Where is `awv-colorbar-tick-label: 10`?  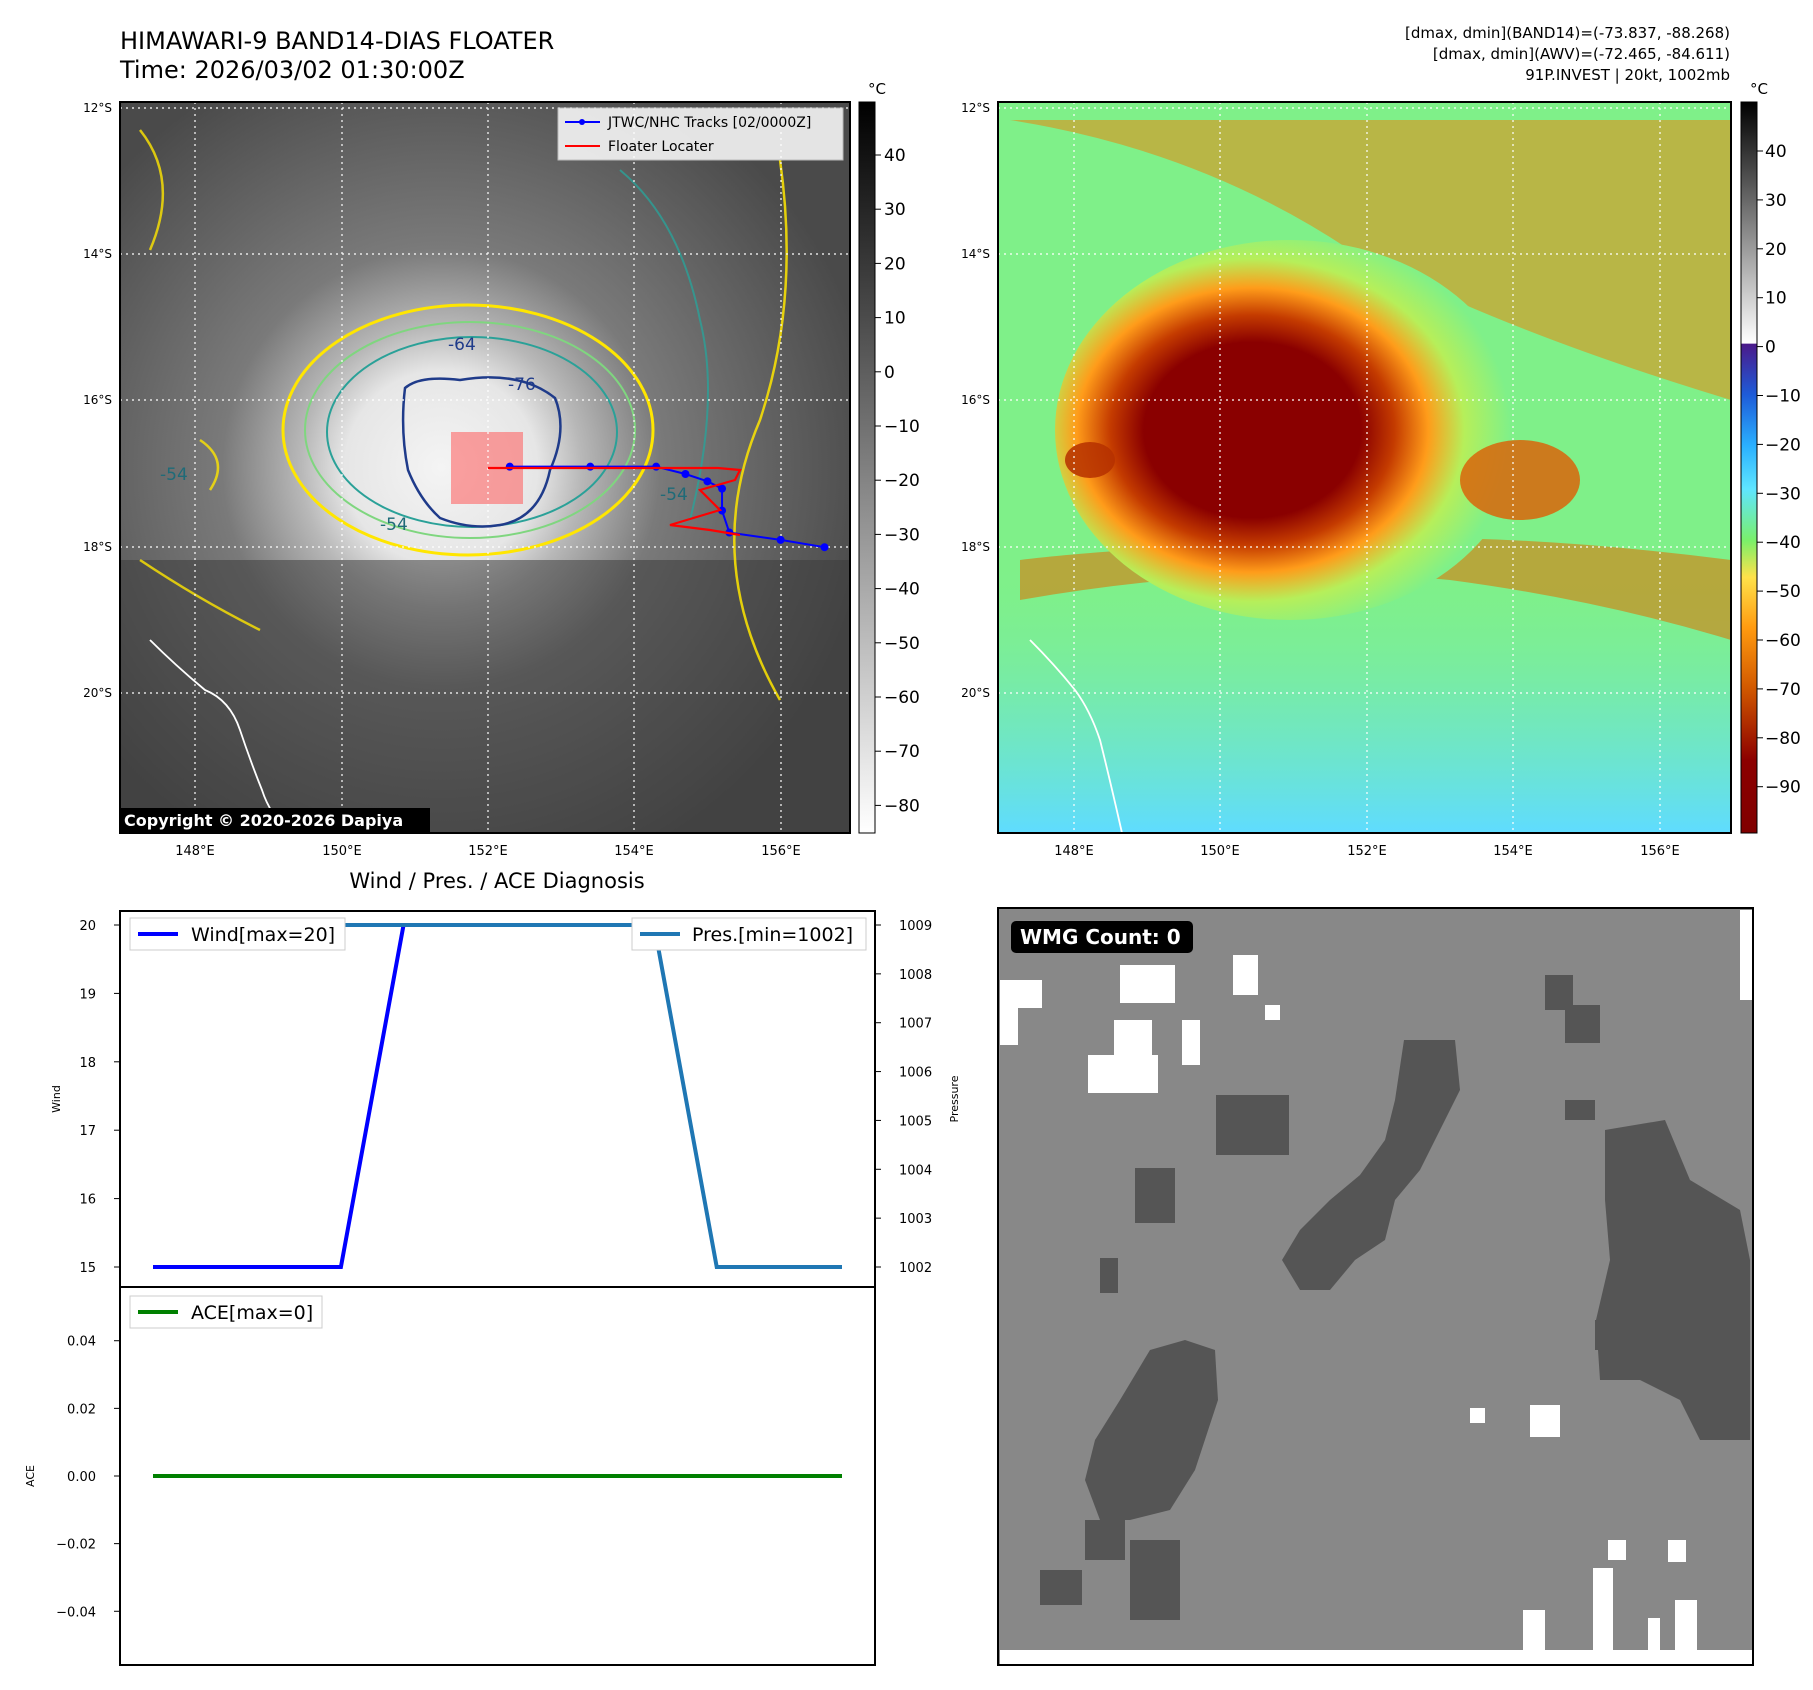
awv-colorbar-tick-label: 10 is located at coordinates (1776, 299).